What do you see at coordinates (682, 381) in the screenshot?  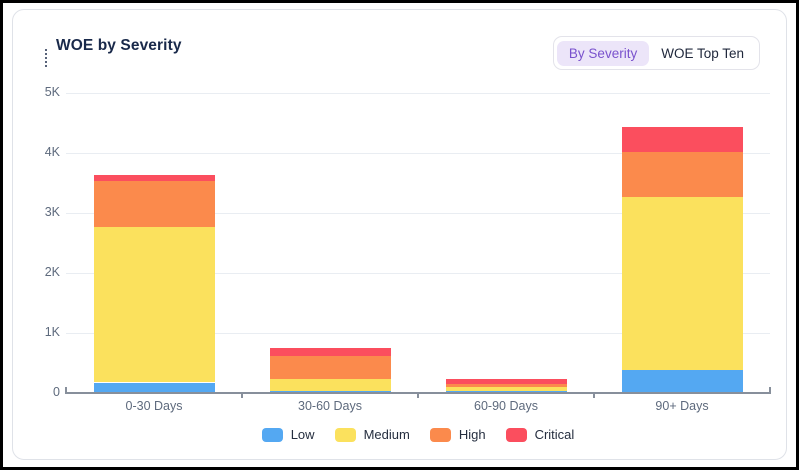 I see `bar-segment-low-90+-days` at bounding box center [682, 381].